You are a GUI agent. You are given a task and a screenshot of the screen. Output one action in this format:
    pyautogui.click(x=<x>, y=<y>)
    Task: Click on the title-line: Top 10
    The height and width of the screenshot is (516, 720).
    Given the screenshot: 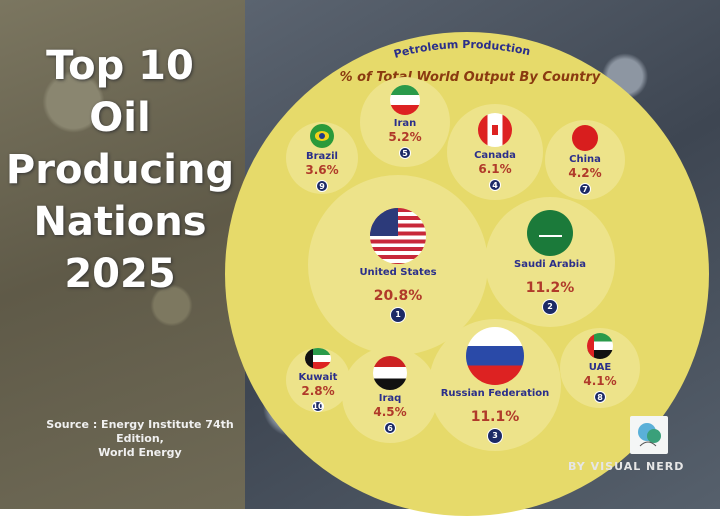 What is the action you would take?
    pyautogui.click(x=120, y=66)
    